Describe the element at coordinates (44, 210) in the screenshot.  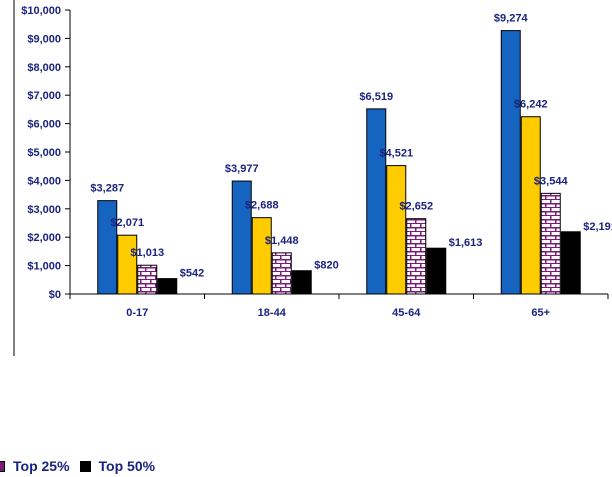
I see `y-tick-label: $3,000` at that location.